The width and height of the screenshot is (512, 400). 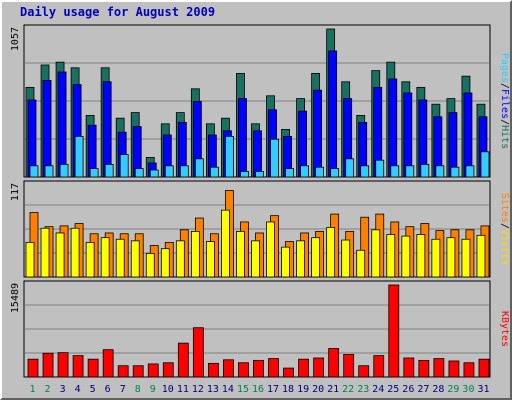 What do you see at coordinates (213, 389) in the screenshot?
I see `x-tick-label-13: 13` at bounding box center [213, 389].